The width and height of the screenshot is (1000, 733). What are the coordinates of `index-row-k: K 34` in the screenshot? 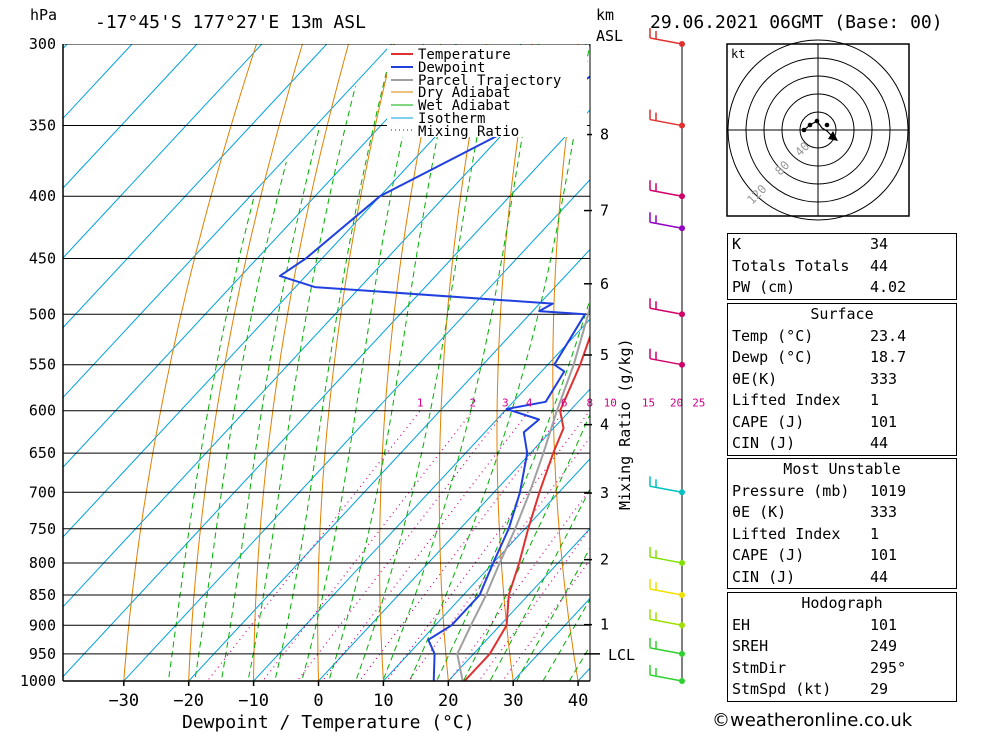 It's located at (810, 244).